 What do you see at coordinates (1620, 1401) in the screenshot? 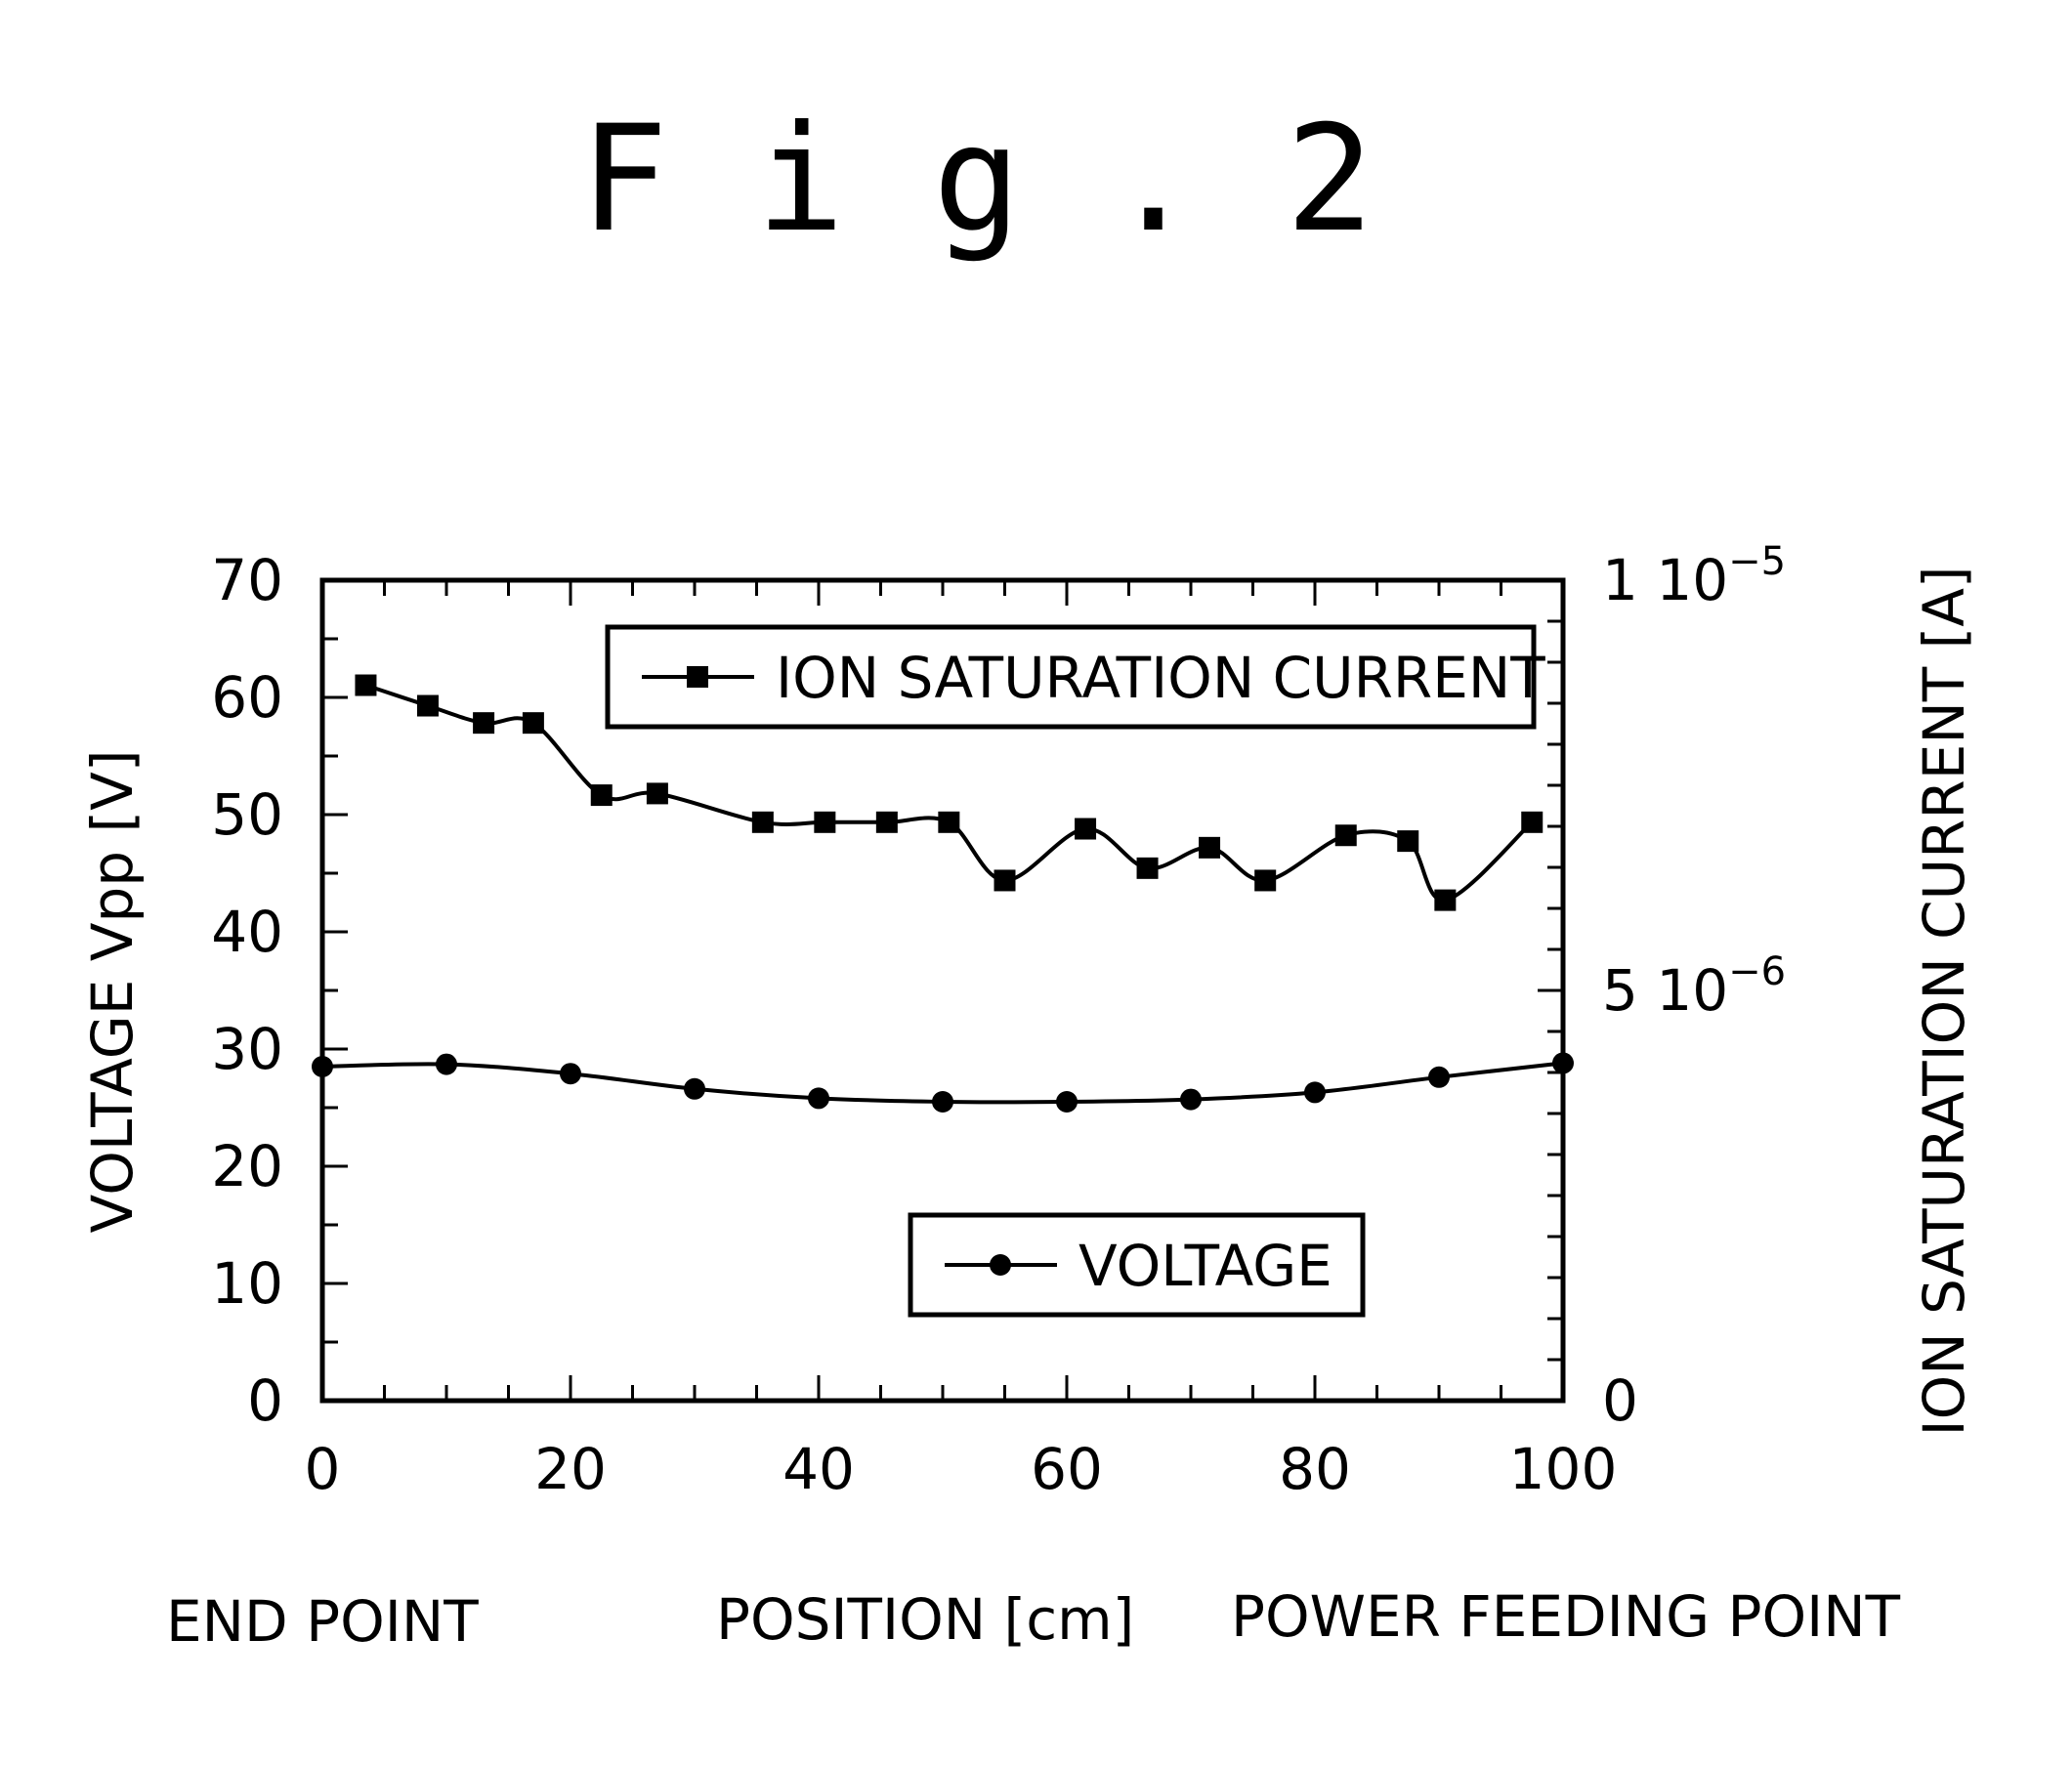
I see `y-right-tick-label: 0` at bounding box center [1620, 1401].